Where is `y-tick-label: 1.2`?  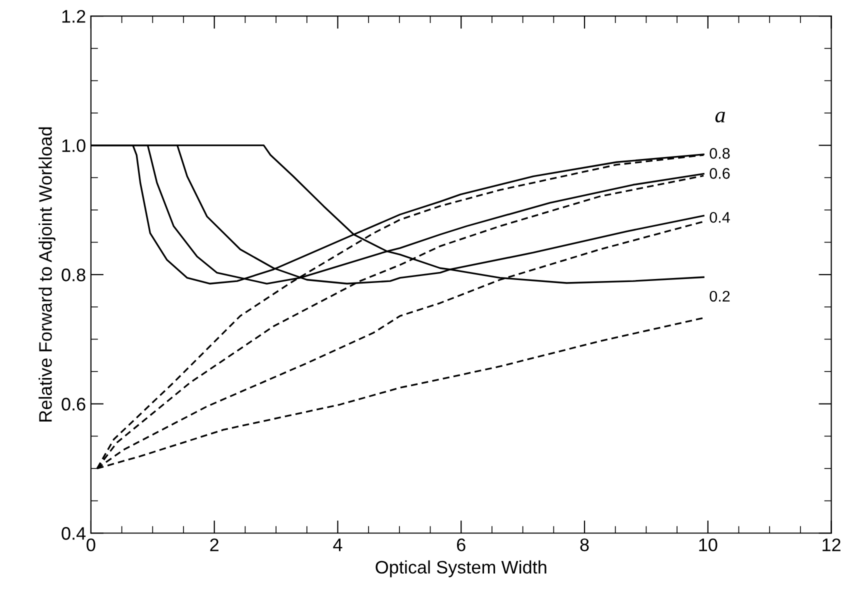 y-tick-label: 1.2 is located at coordinates (74, 16).